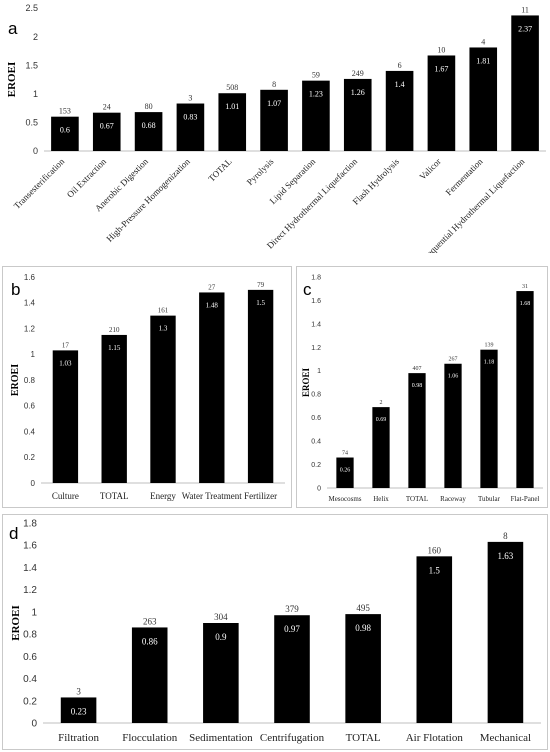 The height and width of the screenshot is (752, 550). Describe the element at coordinates (30, 303) in the screenshot. I see `y-tick-label-b-7: 1.4` at that location.